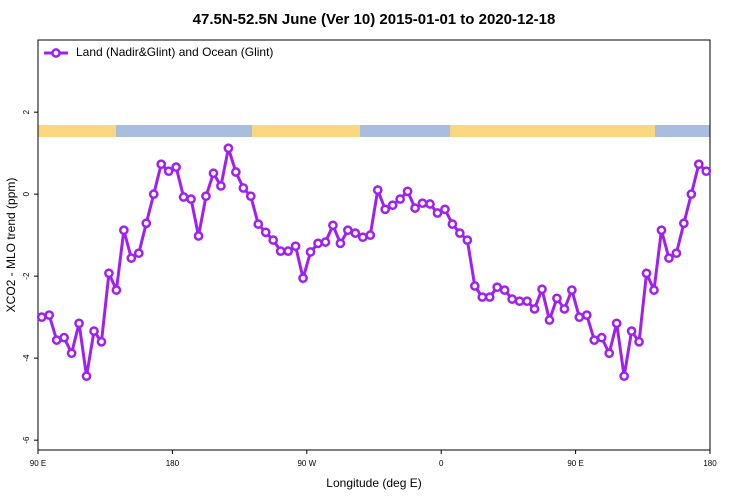 The width and height of the screenshot is (750, 500). I want to click on y-tick-label: -6, so click(26, 440).